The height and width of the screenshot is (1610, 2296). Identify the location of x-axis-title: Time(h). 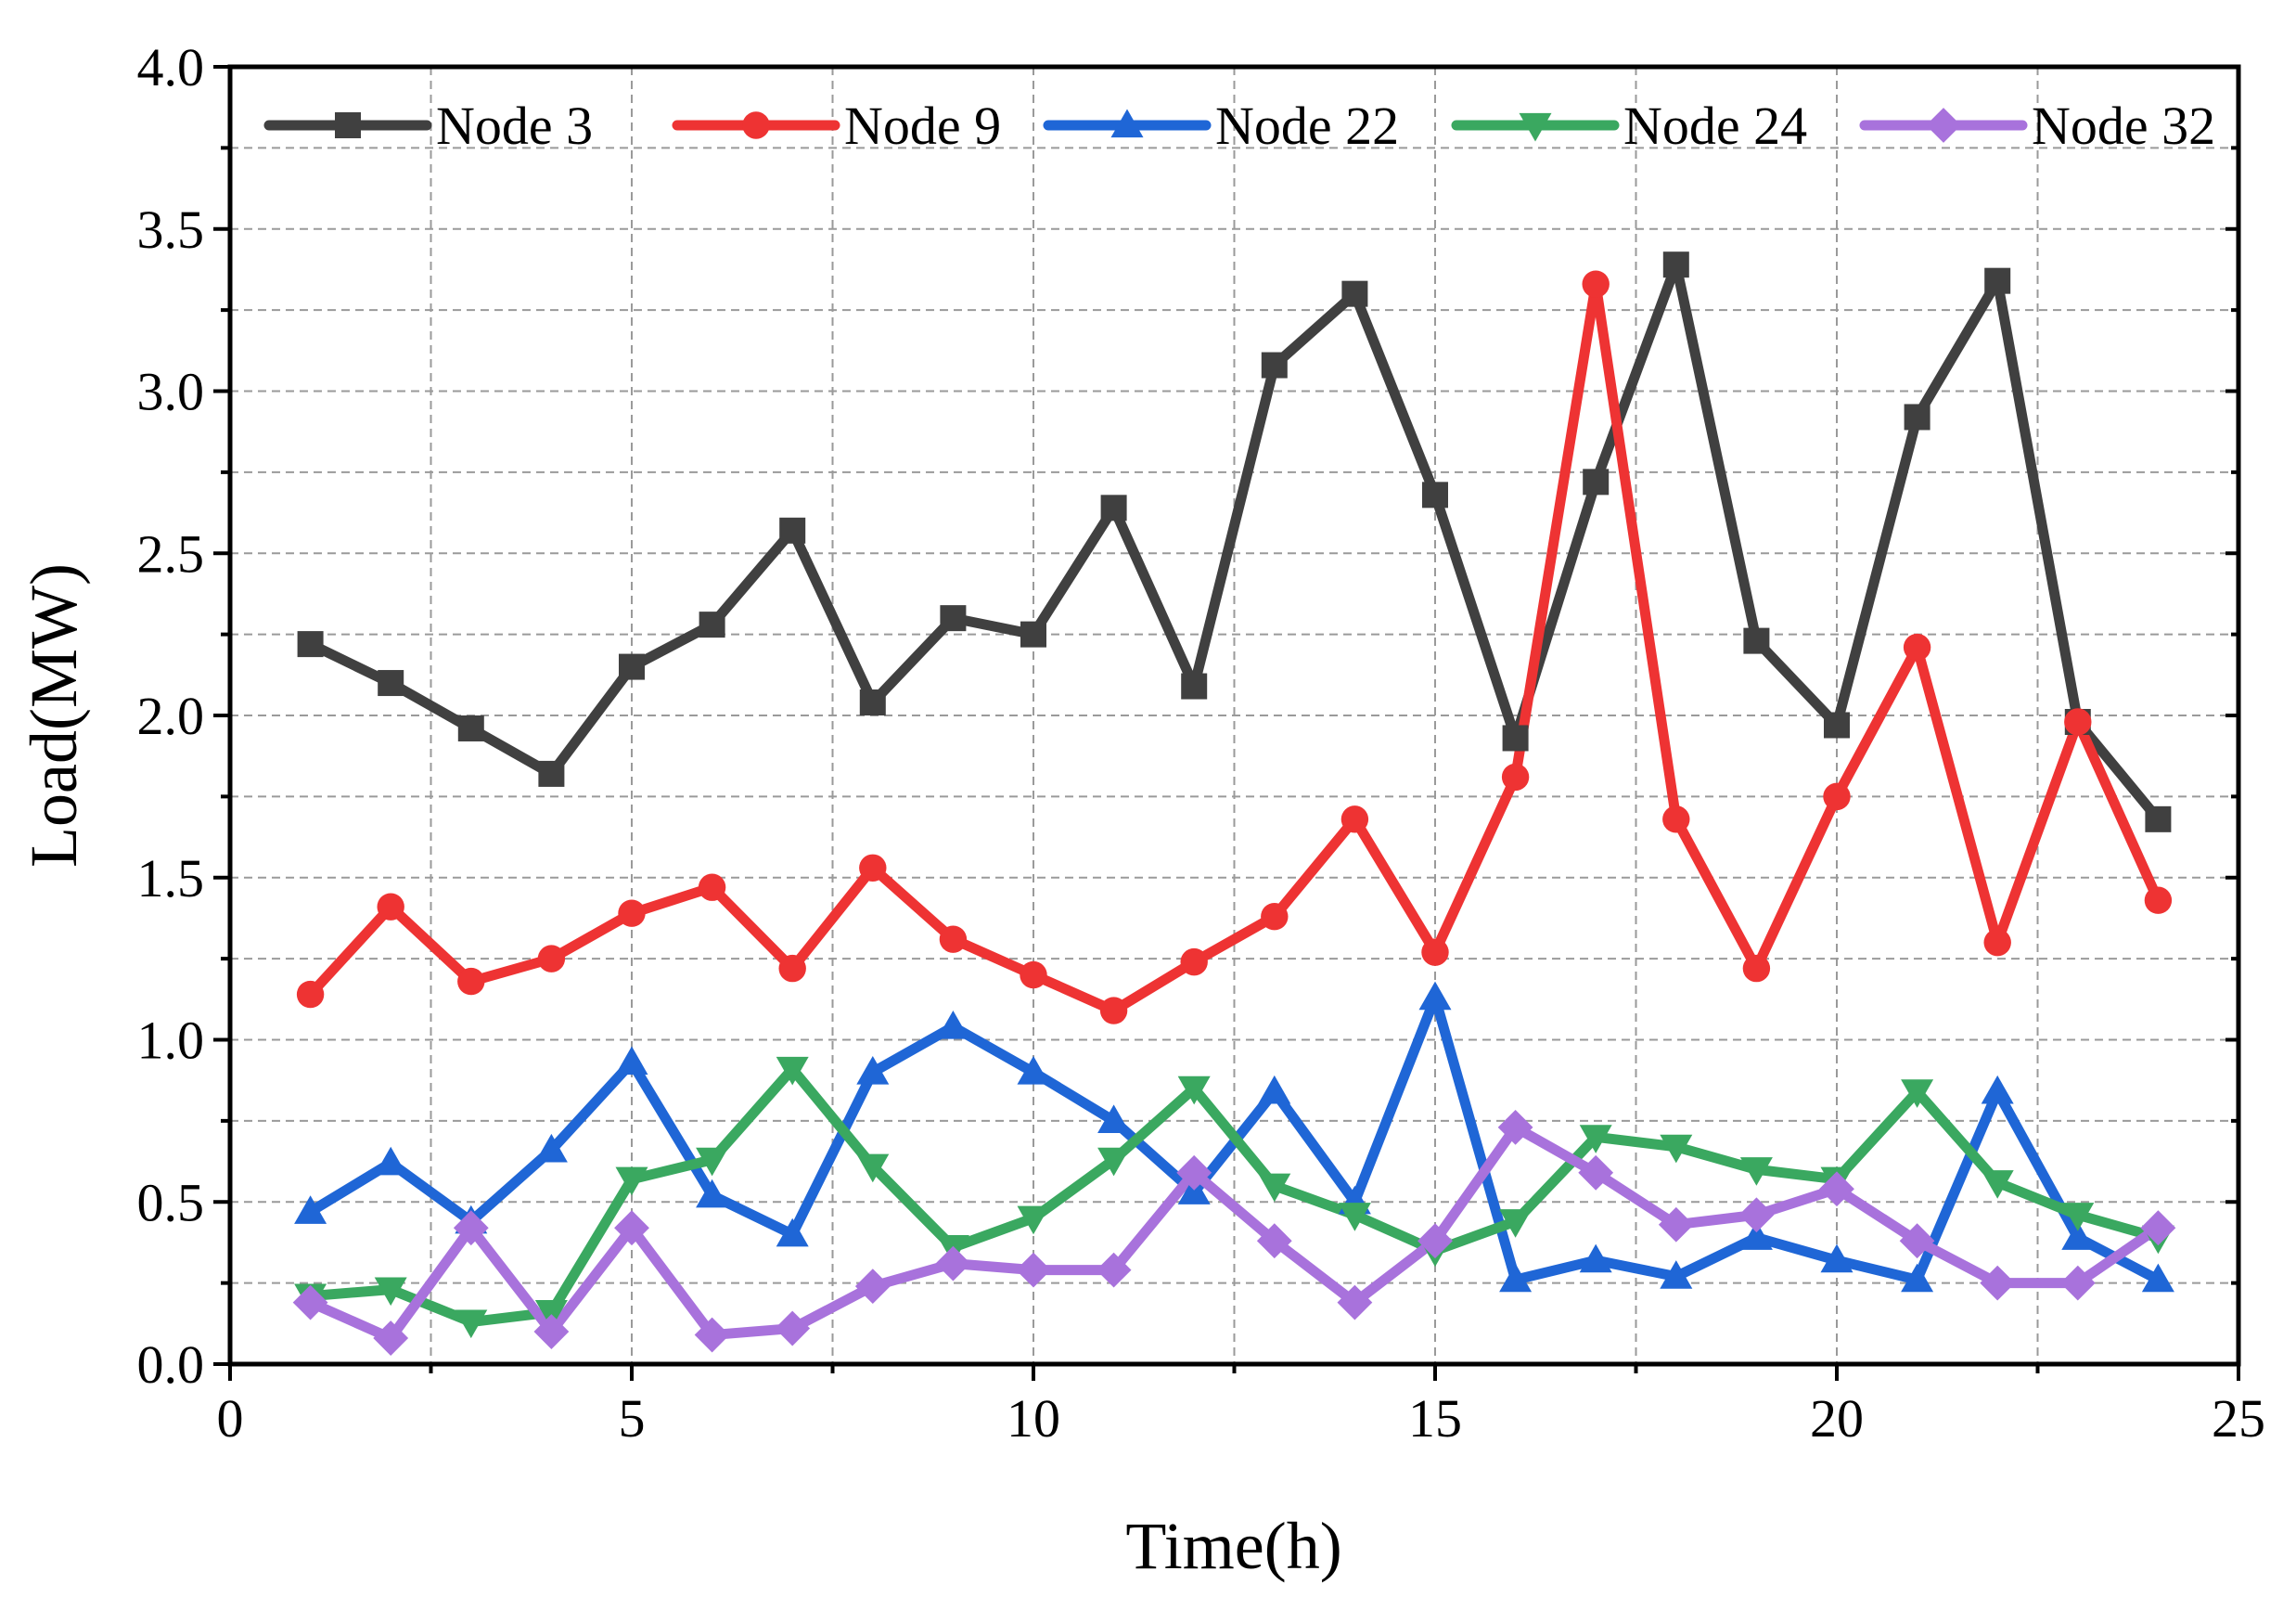
(1233, 1546).